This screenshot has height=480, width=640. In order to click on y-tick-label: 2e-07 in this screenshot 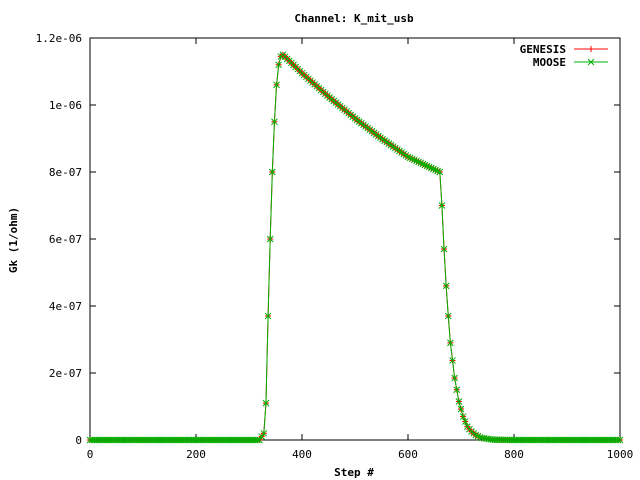, I will do `click(65, 373)`.